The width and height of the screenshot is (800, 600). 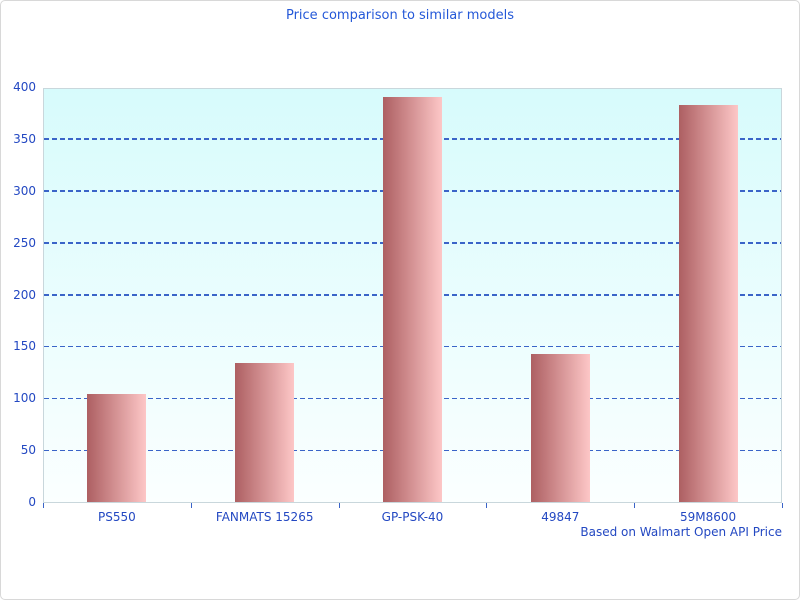 What do you see at coordinates (412, 517) in the screenshot?
I see `x-axis-label-GP-PSK-40: GP-PSK-40` at bounding box center [412, 517].